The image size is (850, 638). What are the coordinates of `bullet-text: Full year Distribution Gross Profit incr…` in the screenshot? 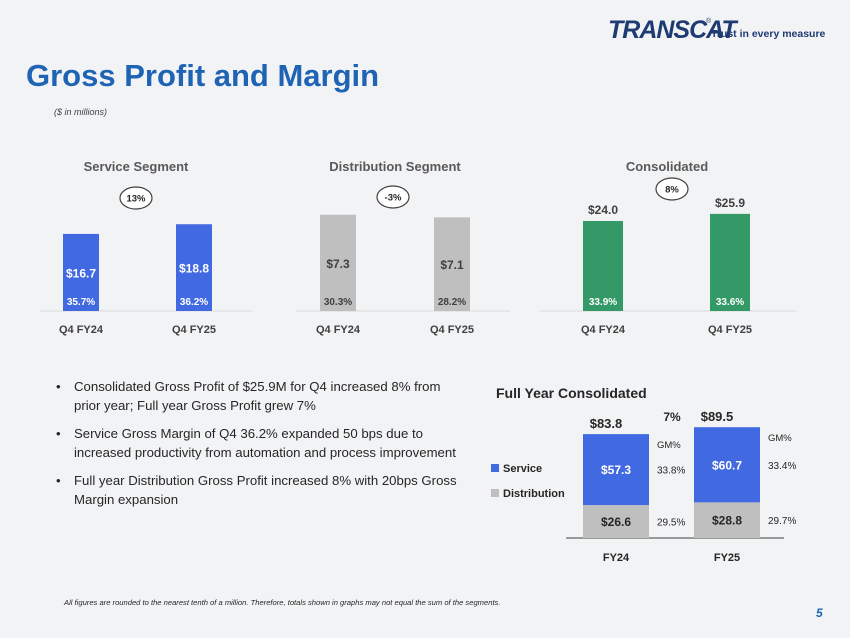 It's located at (265, 490).